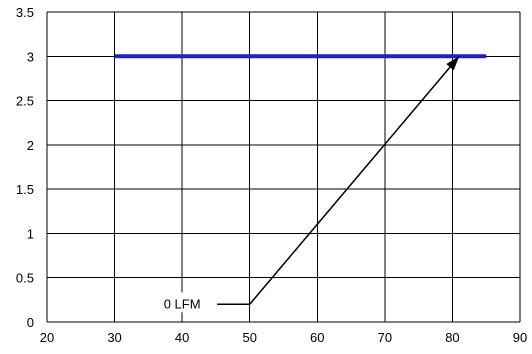  I want to click on x-tick-label: 80, so click(452, 337).